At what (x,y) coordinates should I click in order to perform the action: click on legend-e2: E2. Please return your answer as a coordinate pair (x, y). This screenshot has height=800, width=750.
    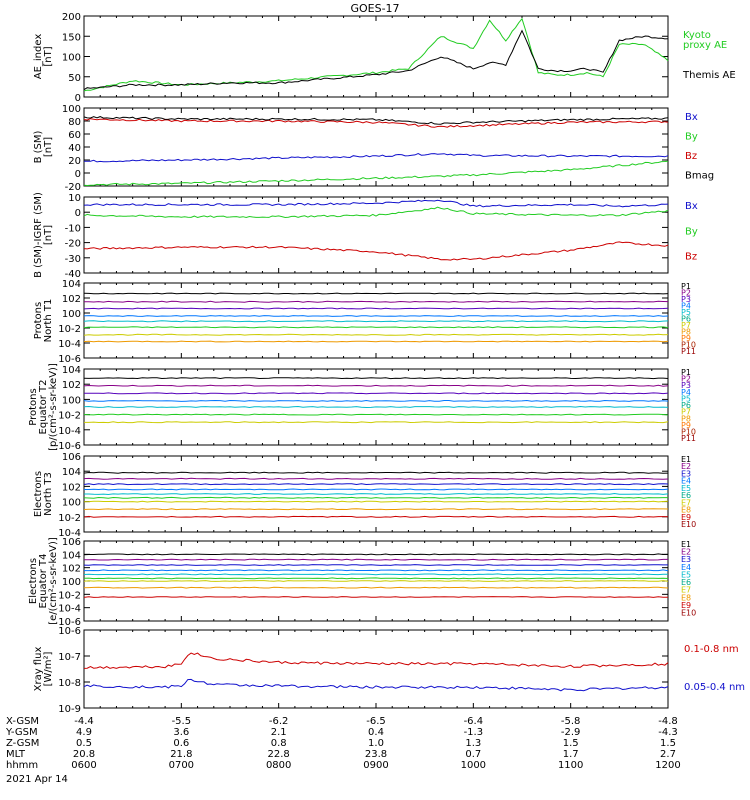
    Looking at the image, I should click on (686, 466).